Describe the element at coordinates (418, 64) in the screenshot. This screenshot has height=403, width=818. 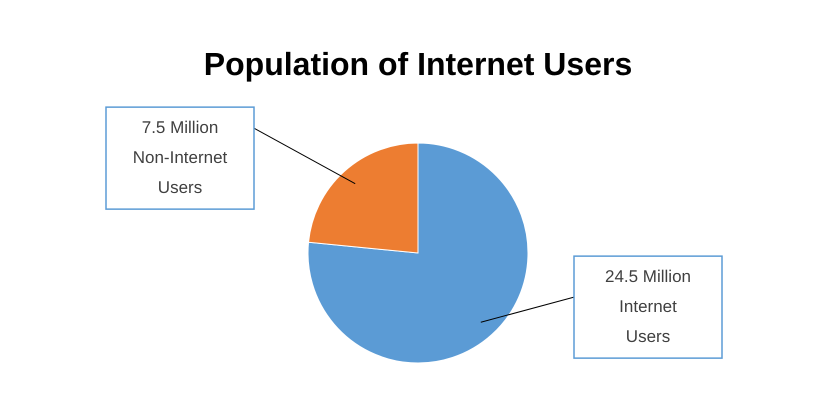
I see `chart-title: Population of Internet Users` at that location.